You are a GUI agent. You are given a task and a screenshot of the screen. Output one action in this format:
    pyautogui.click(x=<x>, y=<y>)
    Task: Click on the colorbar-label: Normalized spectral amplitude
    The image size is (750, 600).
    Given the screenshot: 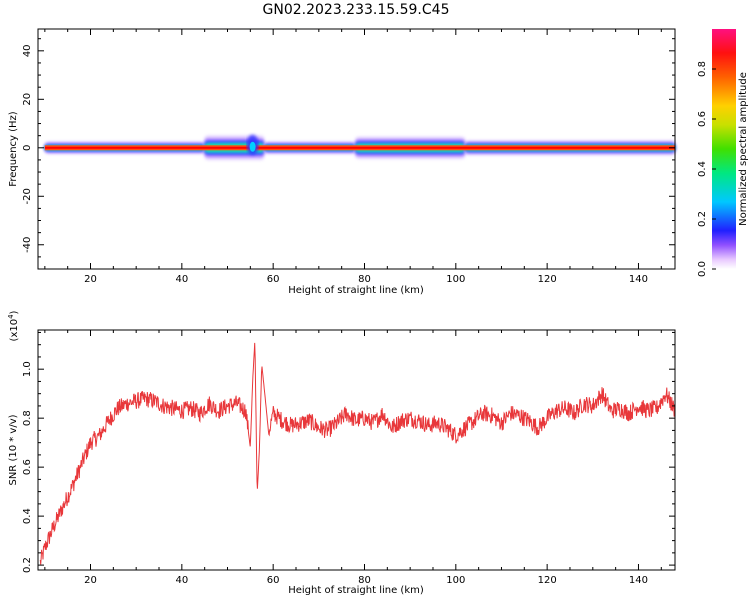 What is the action you would take?
    pyautogui.click(x=743, y=149)
    